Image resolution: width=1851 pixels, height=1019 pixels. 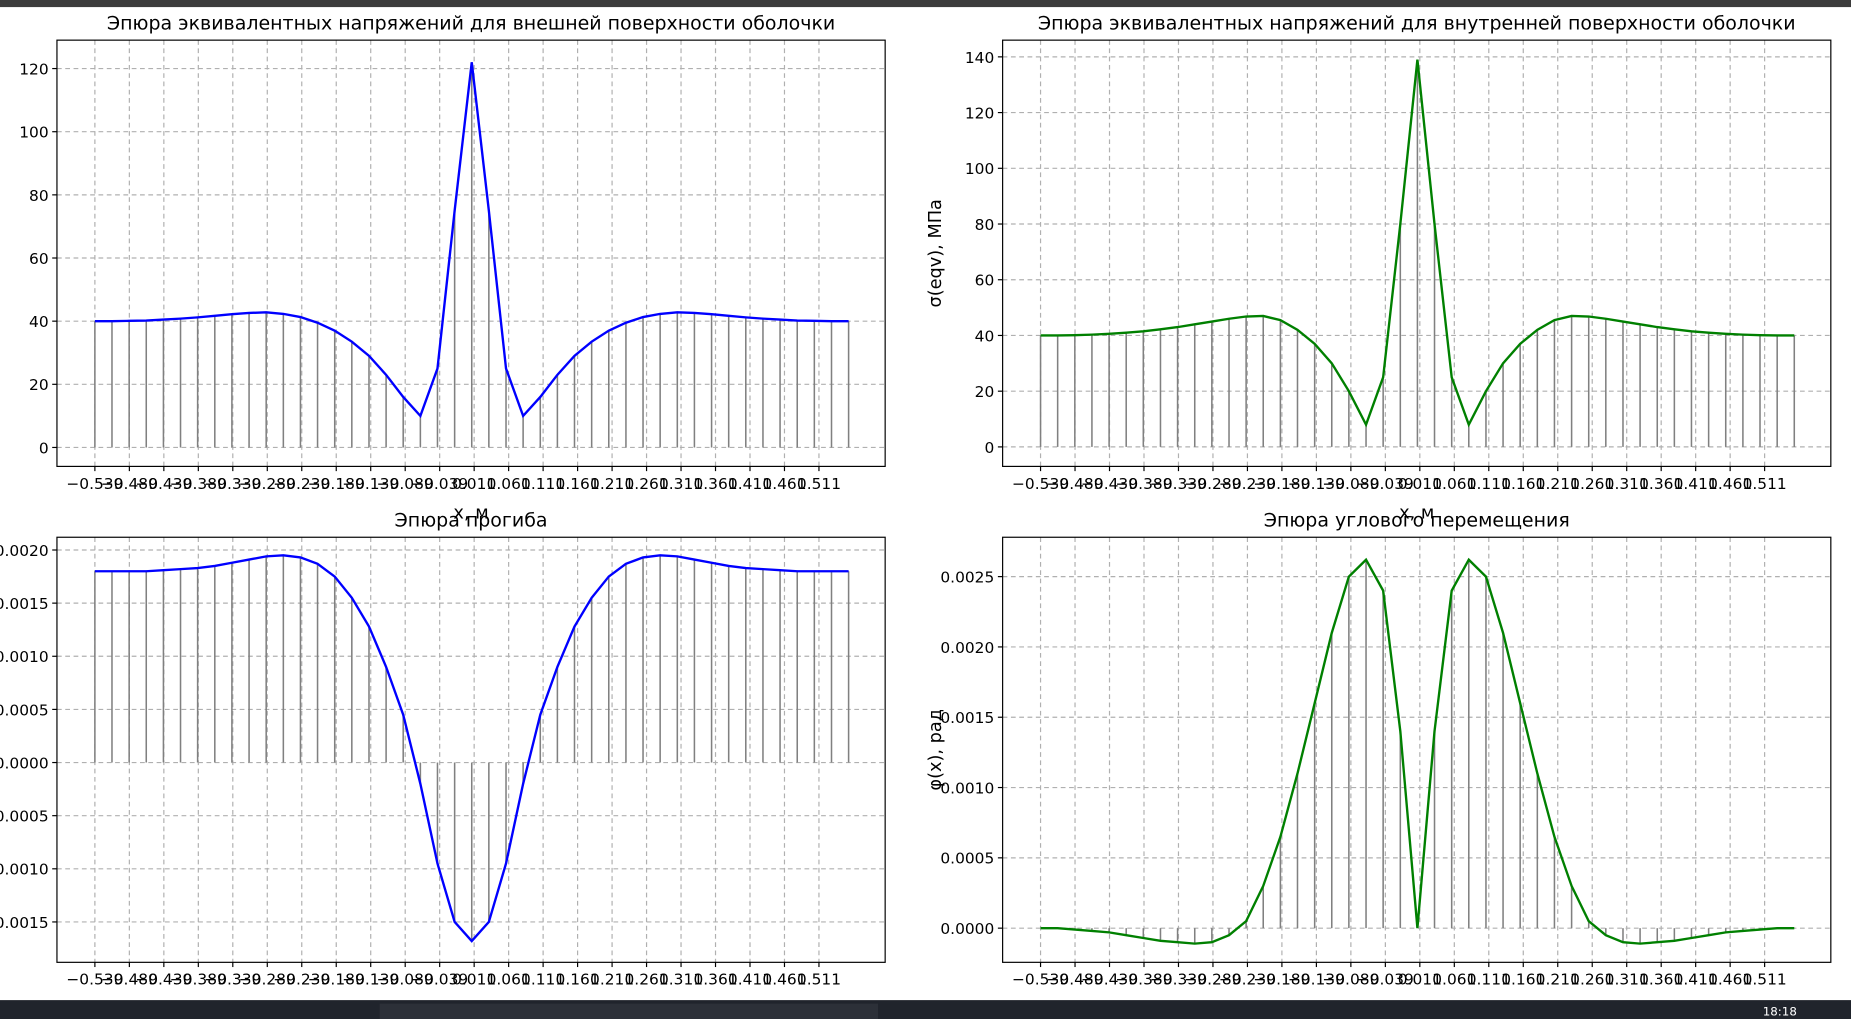 What do you see at coordinates (44, 448) in the screenshot?
I see `y-tick-label: 0` at bounding box center [44, 448].